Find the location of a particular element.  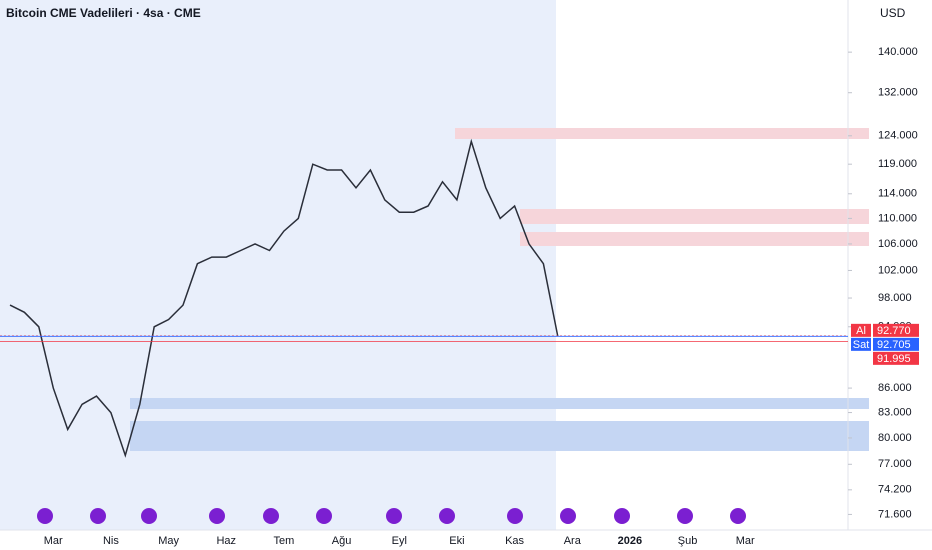

y-tick-label: 98.000 is located at coordinates (895, 298).